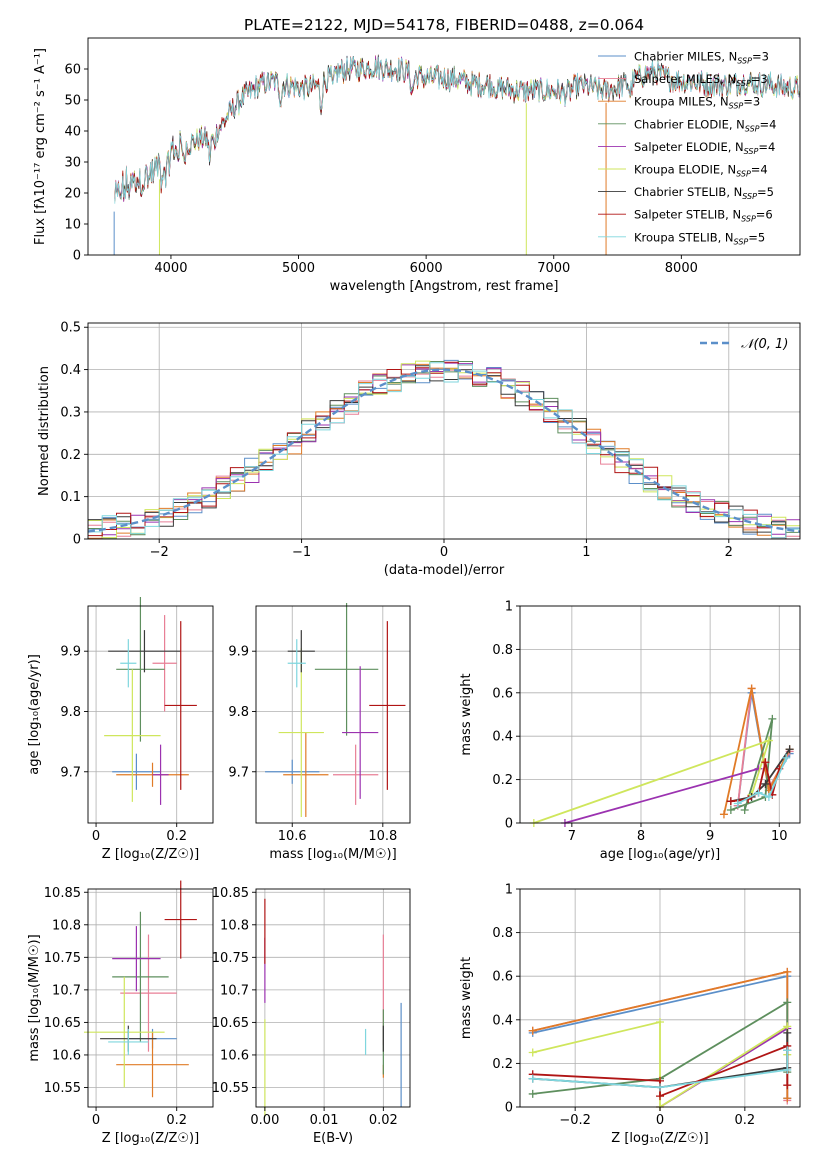 This screenshot has width=819, height=1170. What do you see at coordinates (72, 101) in the screenshot?
I see `y-tick-label: 50` at bounding box center [72, 101].